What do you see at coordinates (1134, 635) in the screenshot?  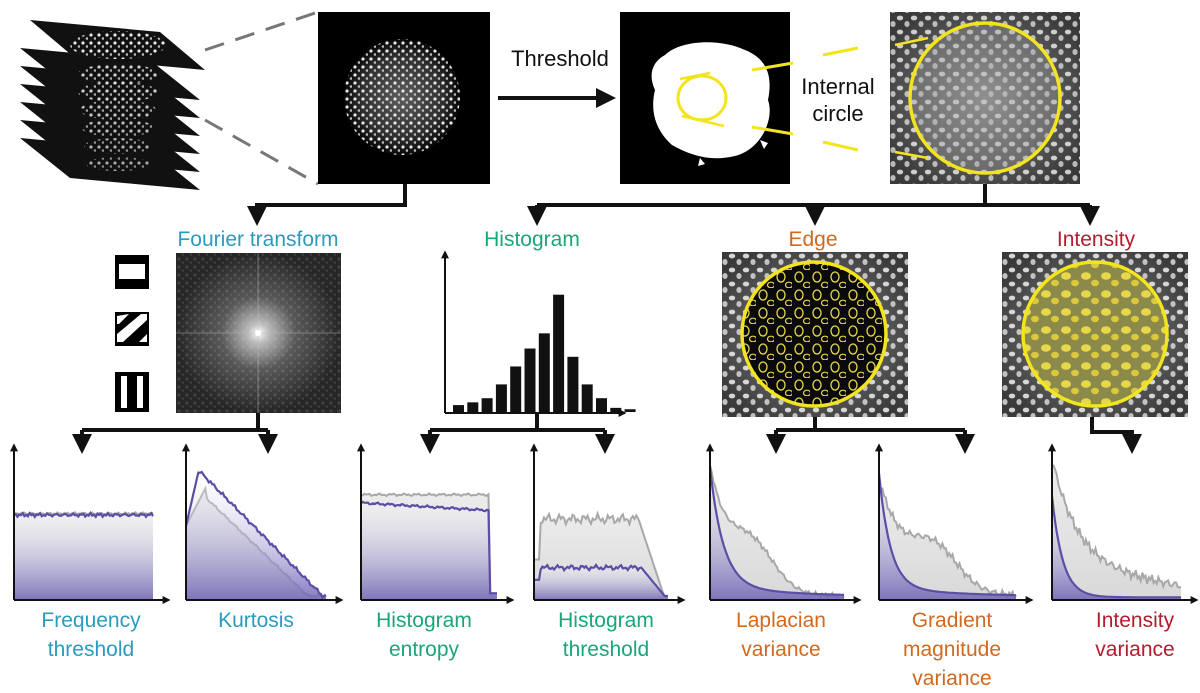 I see `metric-label-intensity-variance: Intensity variance` at bounding box center [1134, 635].